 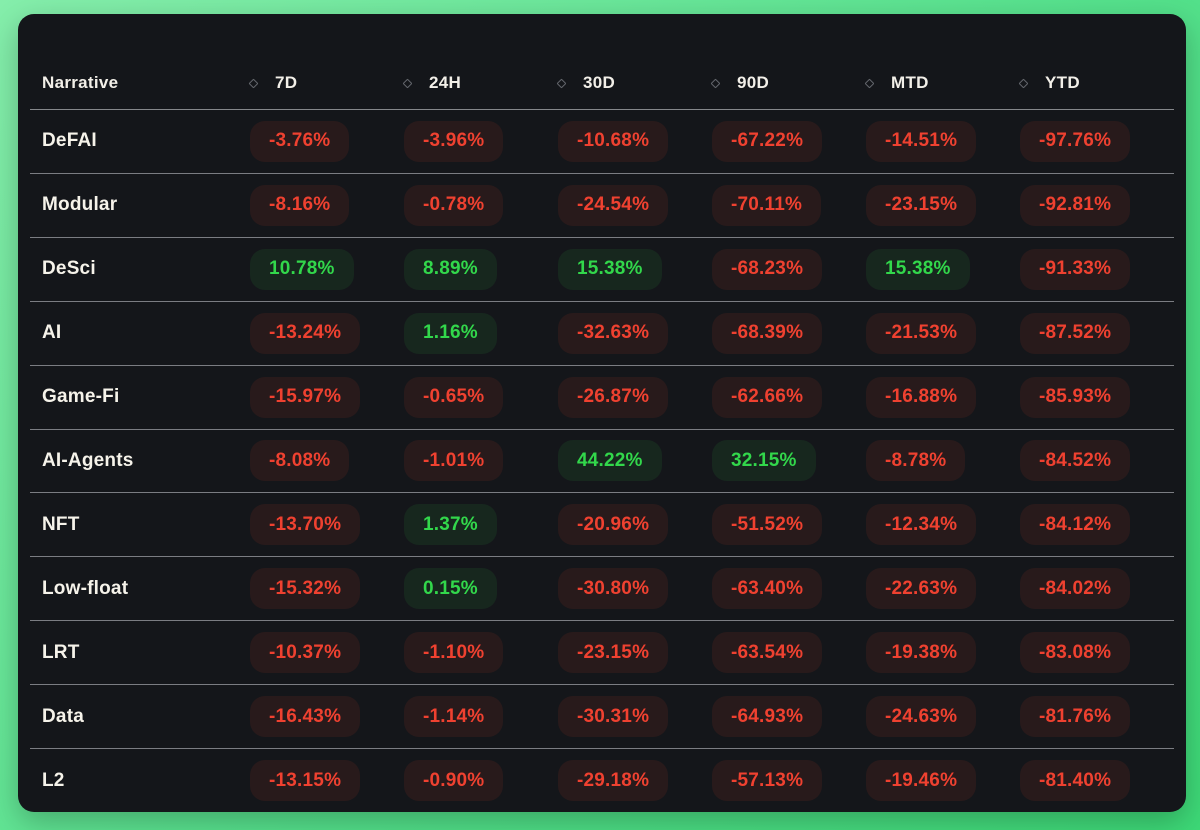 I want to click on column-header-mtd: MTD, so click(x=942, y=83).